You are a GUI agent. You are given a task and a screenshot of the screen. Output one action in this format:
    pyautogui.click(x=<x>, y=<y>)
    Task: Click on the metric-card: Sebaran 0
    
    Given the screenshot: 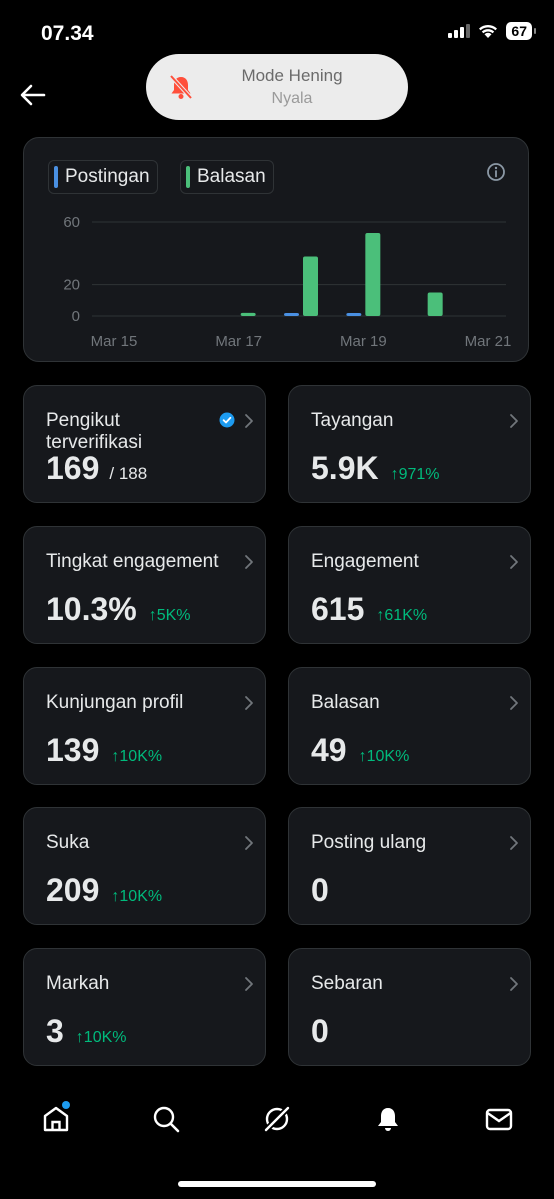 What is the action you would take?
    pyautogui.click(x=409, y=1007)
    